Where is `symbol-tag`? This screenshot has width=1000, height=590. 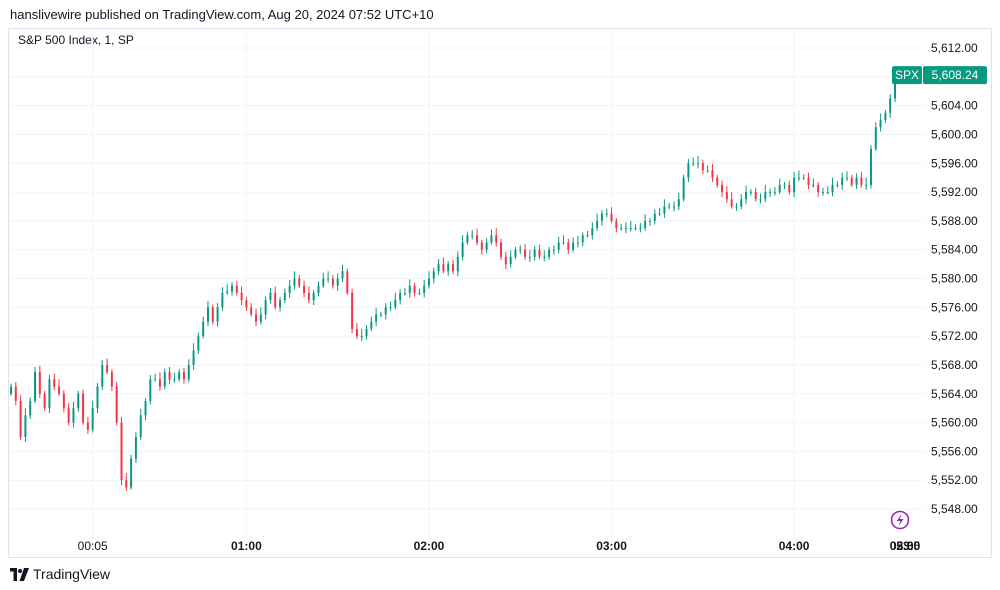 symbol-tag is located at coordinates (907, 75).